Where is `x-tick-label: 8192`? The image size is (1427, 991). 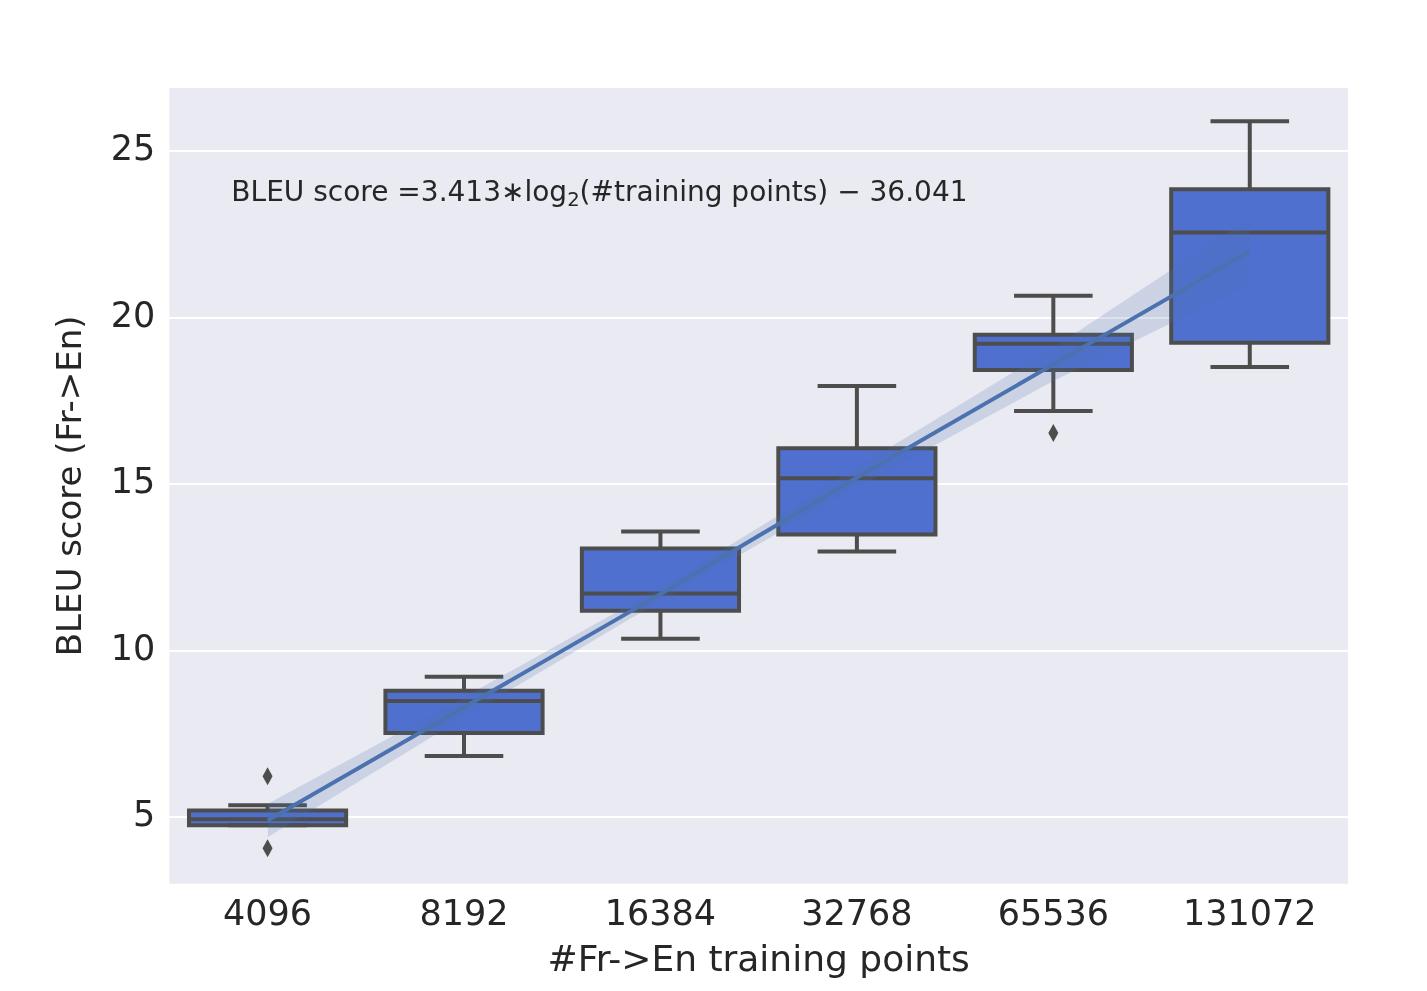
x-tick-label: 8192 is located at coordinates (464, 912).